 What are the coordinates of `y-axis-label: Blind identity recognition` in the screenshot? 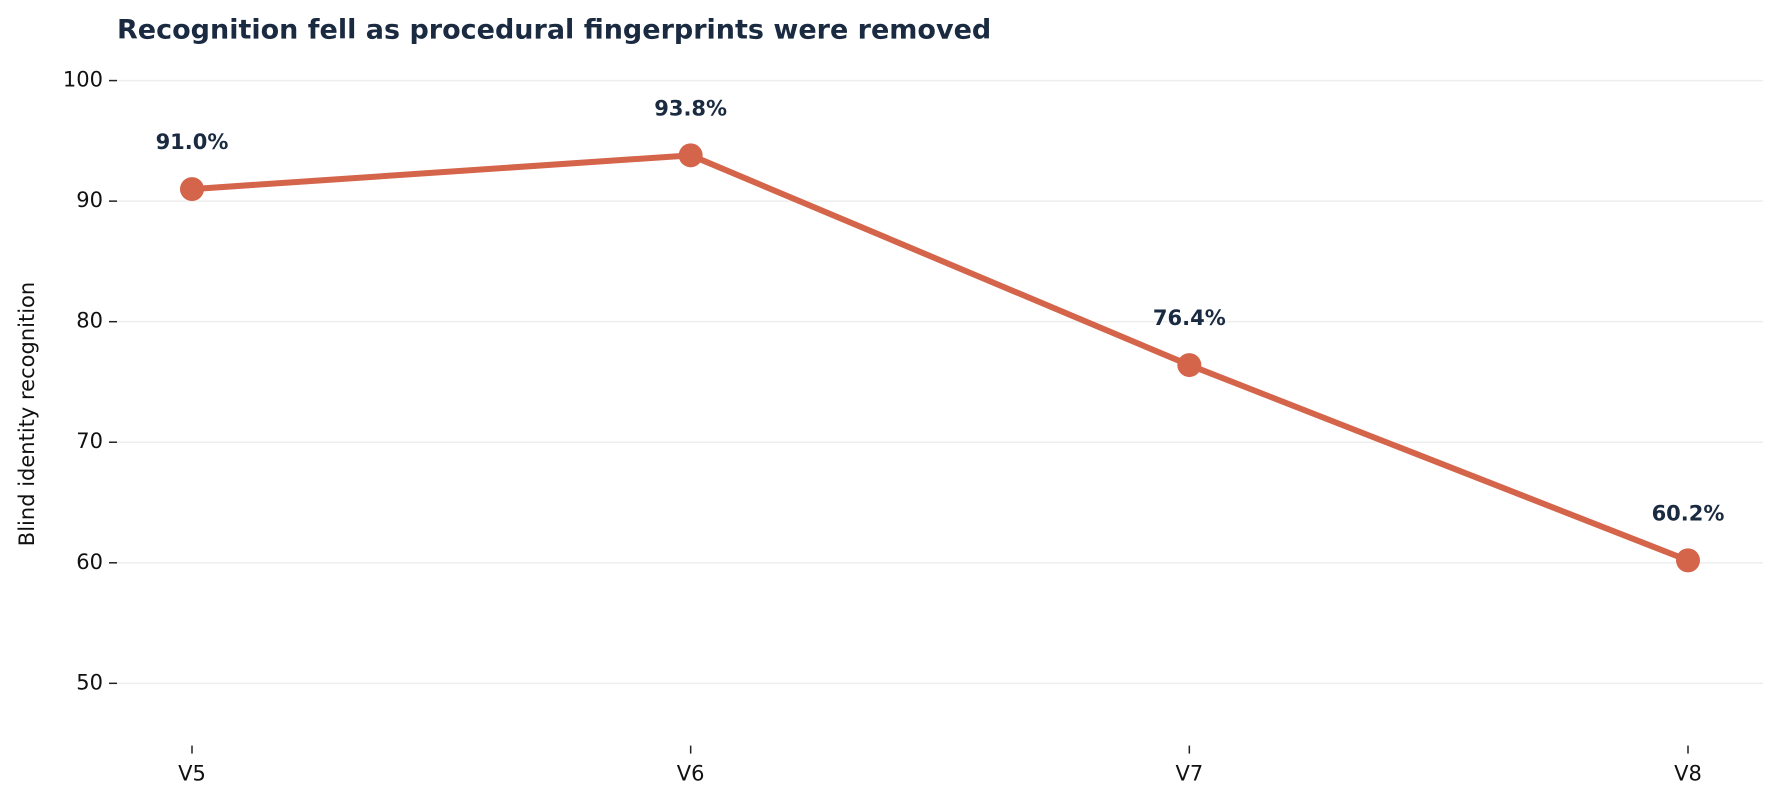 It's located at (27, 414).